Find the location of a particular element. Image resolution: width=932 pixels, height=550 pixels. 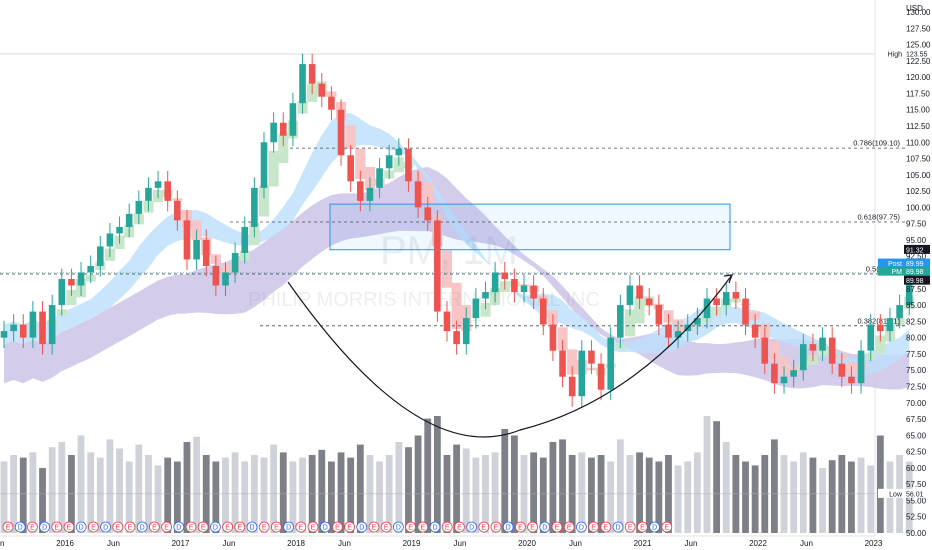

time-tick-label: 2019 is located at coordinates (412, 543).